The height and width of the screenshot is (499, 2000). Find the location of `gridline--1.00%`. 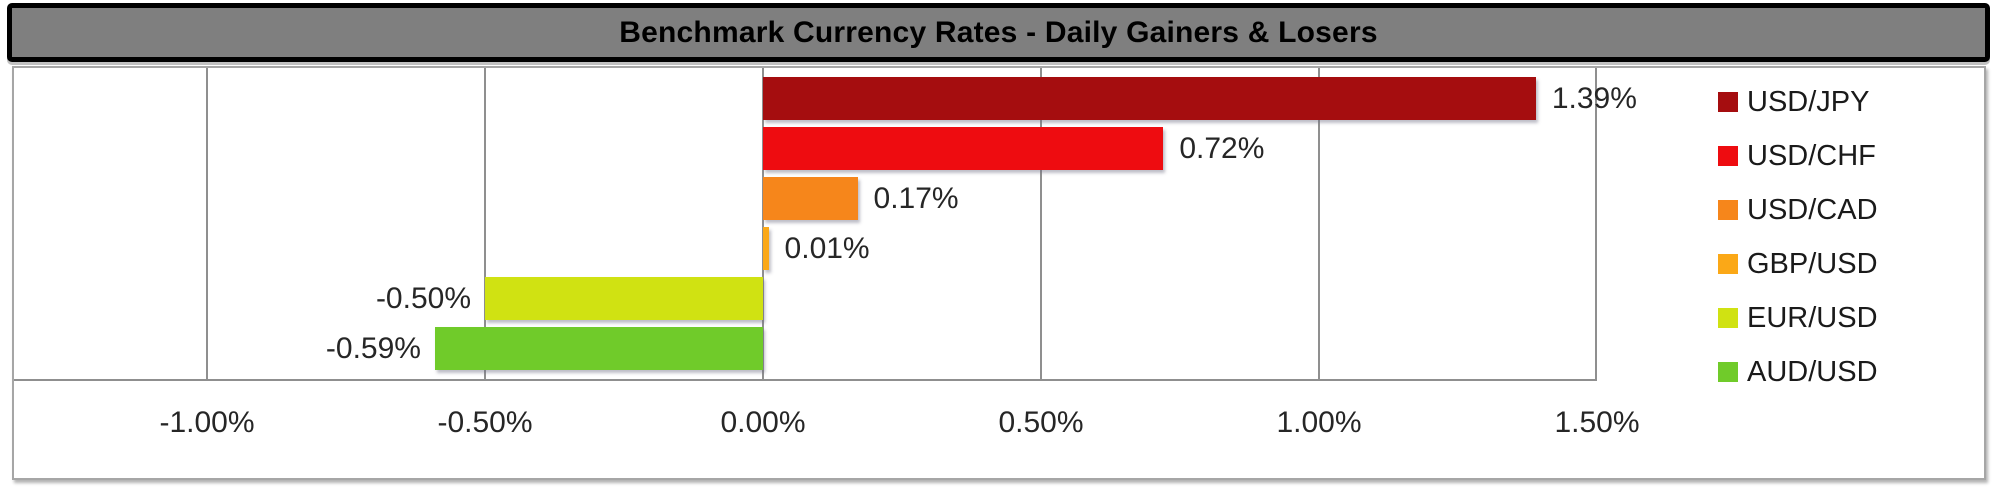

gridline--1.00% is located at coordinates (207, 224).